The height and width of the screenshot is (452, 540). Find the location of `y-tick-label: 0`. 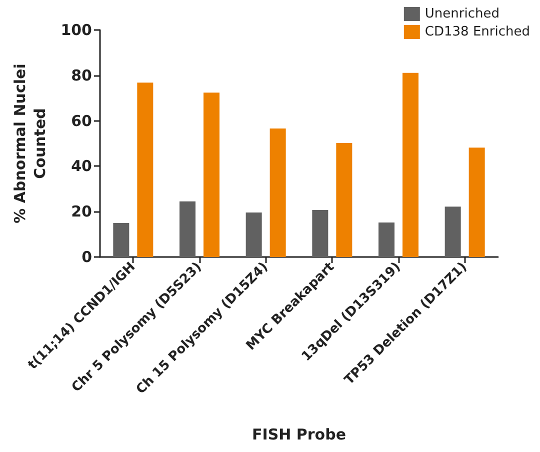

y-tick-label: 0 is located at coordinates (87, 257).